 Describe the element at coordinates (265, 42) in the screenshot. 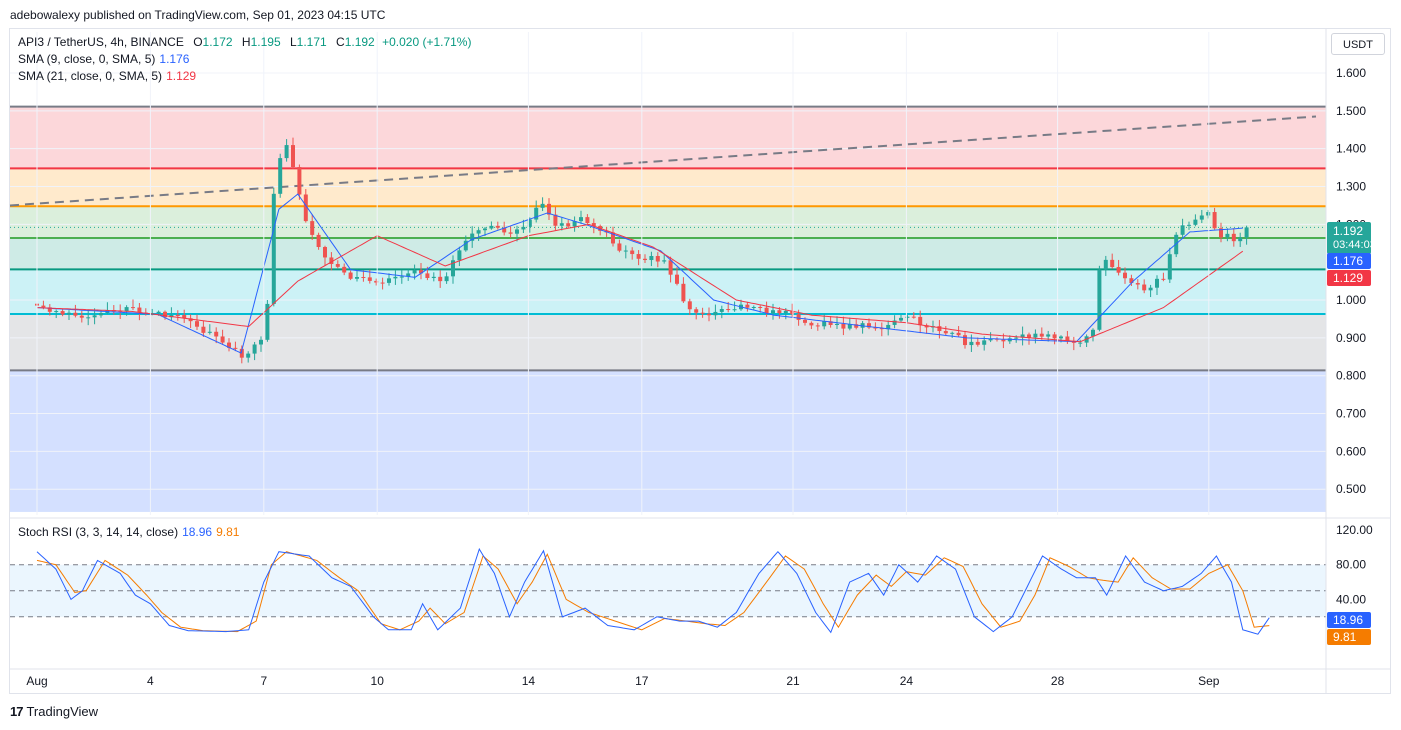

I see `high-value: 1.195` at that location.